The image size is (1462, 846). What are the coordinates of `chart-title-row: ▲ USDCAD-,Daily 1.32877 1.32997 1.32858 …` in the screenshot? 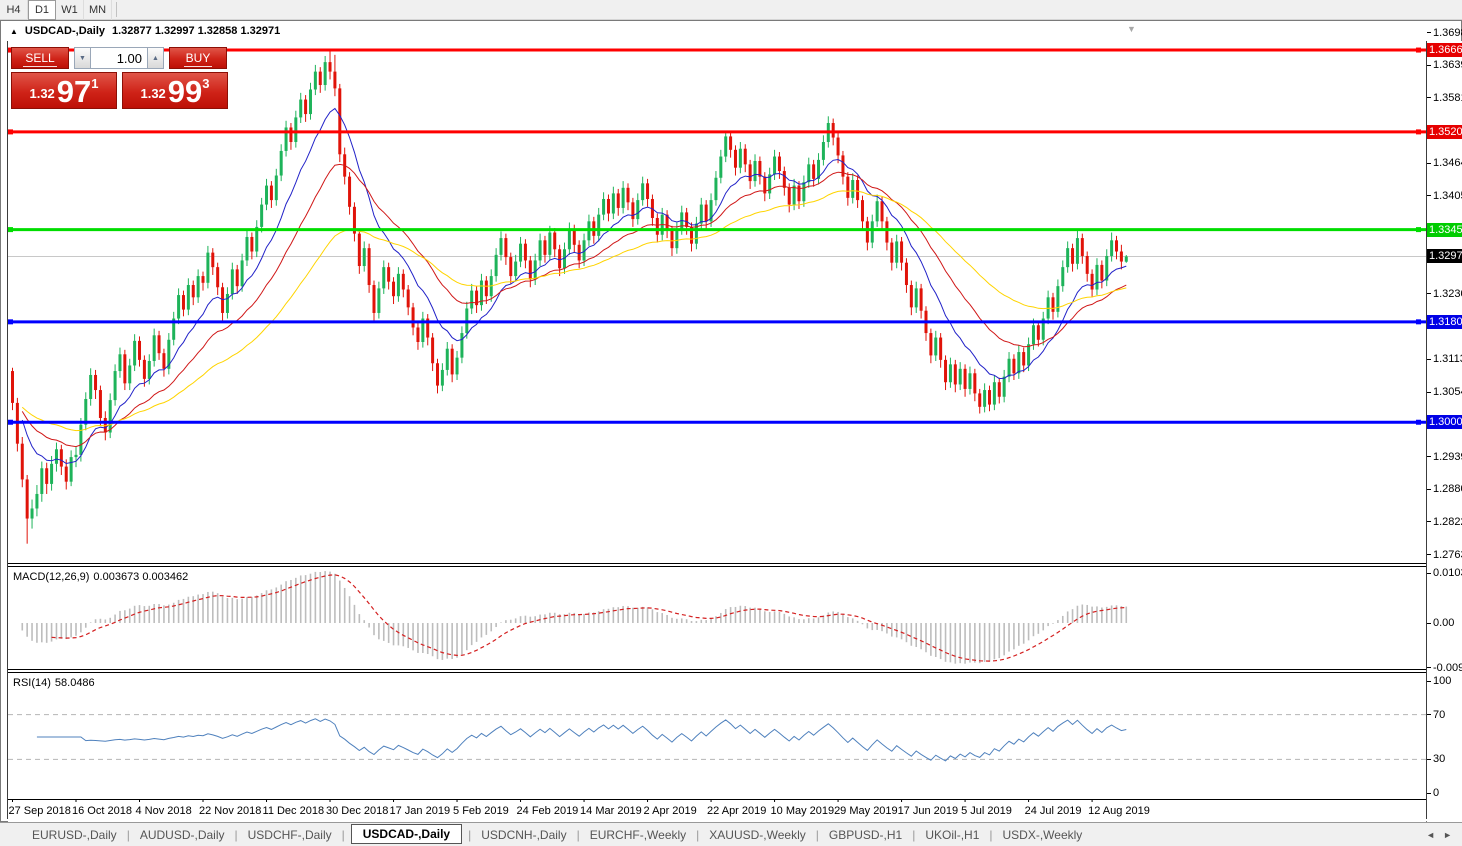 It's located at (731, 31).